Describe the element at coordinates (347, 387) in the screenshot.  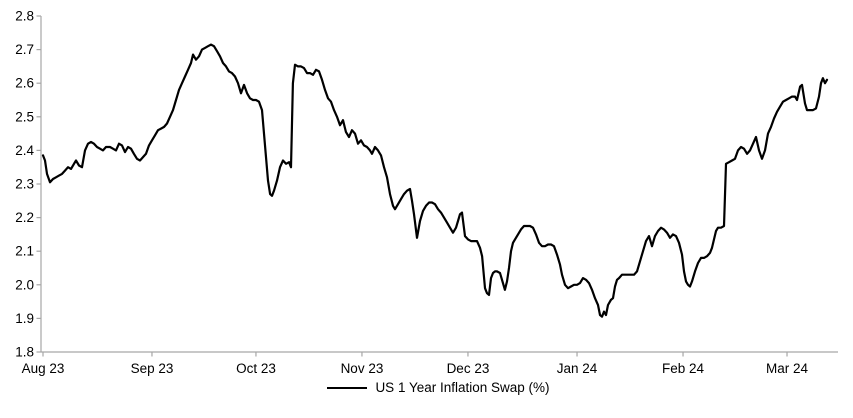
I see `legend-line-sample` at that location.